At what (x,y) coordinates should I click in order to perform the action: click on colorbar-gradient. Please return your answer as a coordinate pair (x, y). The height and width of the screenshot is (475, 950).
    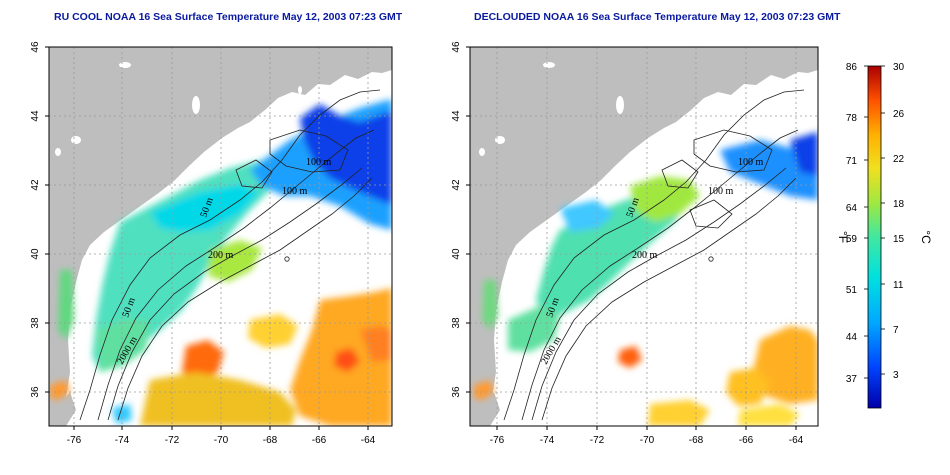
    Looking at the image, I should click on (874, 237).